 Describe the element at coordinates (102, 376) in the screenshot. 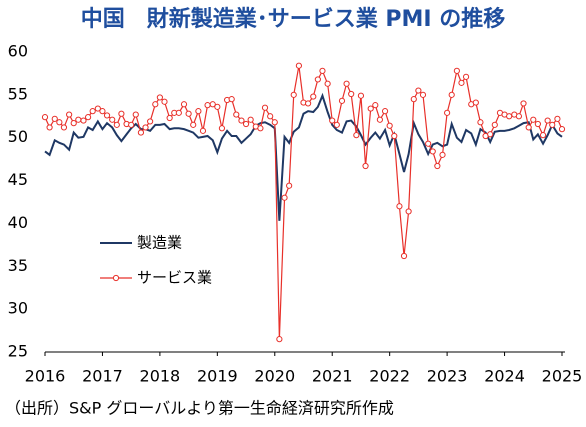

I see `x-tick-label: 2017` at that location.